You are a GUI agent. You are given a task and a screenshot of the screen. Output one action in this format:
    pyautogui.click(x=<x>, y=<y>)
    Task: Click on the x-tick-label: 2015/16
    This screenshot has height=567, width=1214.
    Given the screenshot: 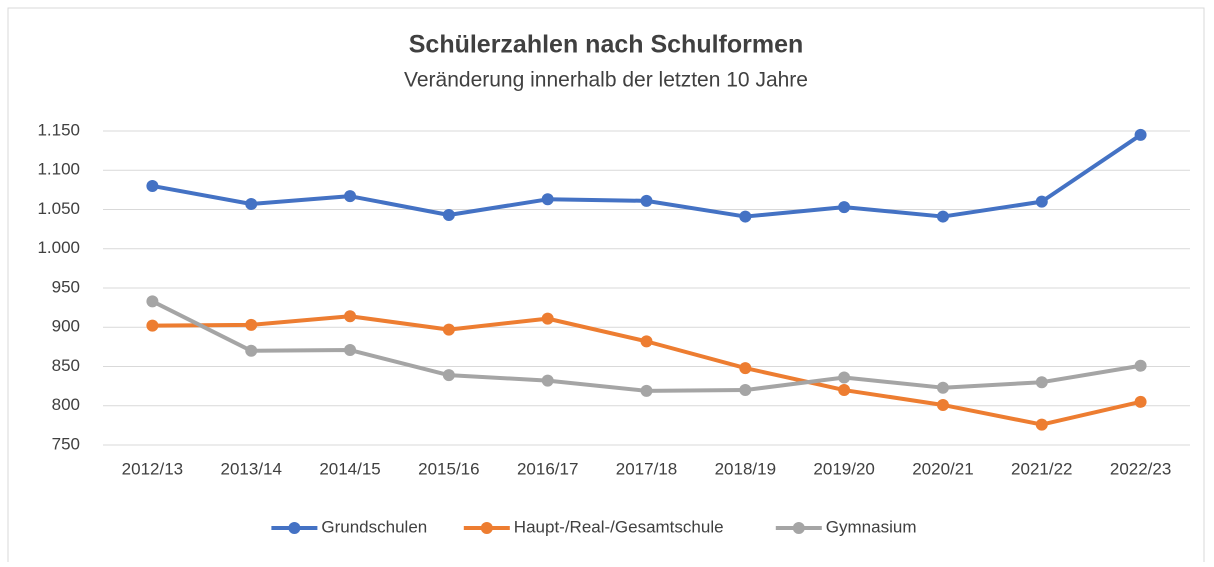 What is the action you would take?
    pyautogui.click(x=448, y=468)
    